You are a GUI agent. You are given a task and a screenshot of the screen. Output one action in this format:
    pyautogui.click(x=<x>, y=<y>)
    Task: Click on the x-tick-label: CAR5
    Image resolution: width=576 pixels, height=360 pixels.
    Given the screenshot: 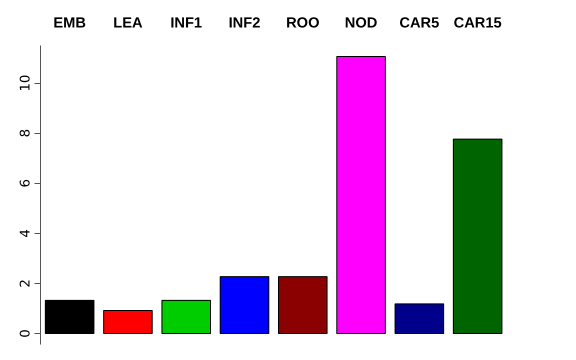 What is the action you would take?
    pyautogui.click(x=419, y=24)
    